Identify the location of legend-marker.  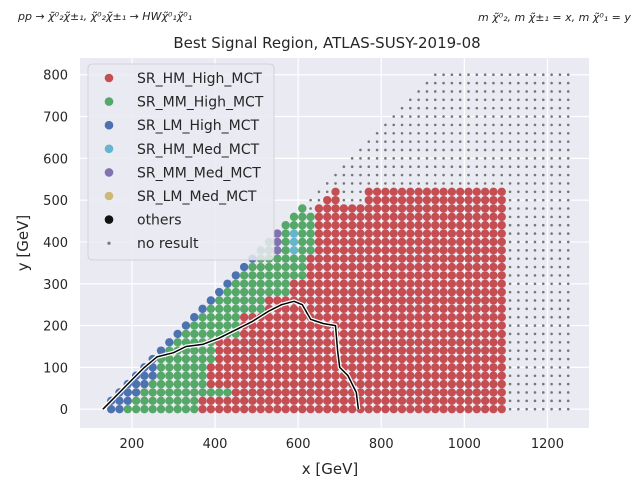
(109, 149).